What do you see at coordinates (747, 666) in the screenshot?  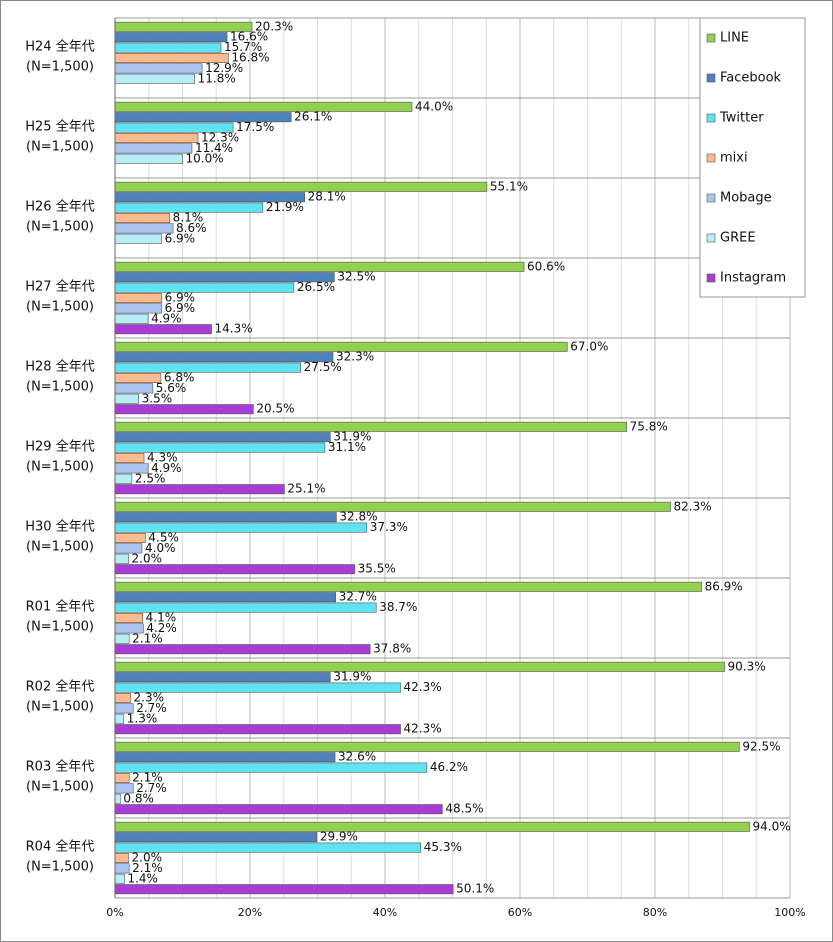 I see `data-label: 90.3%` at bounding box center [747, 666].